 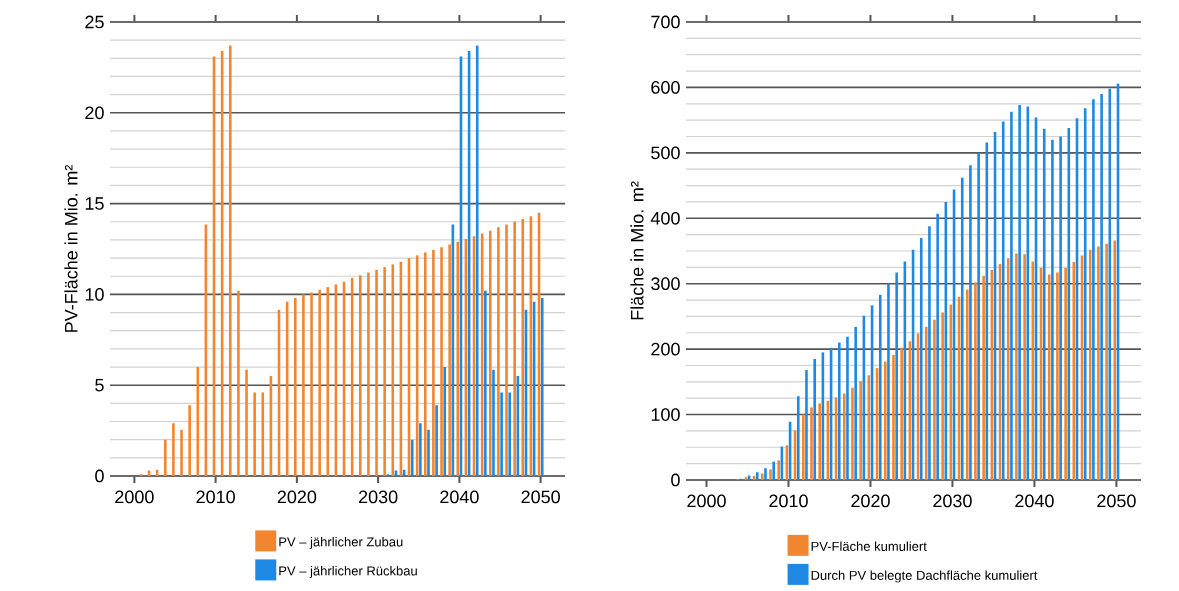 I want to click on y-tick-label: 100, so click(x=665, y=414).